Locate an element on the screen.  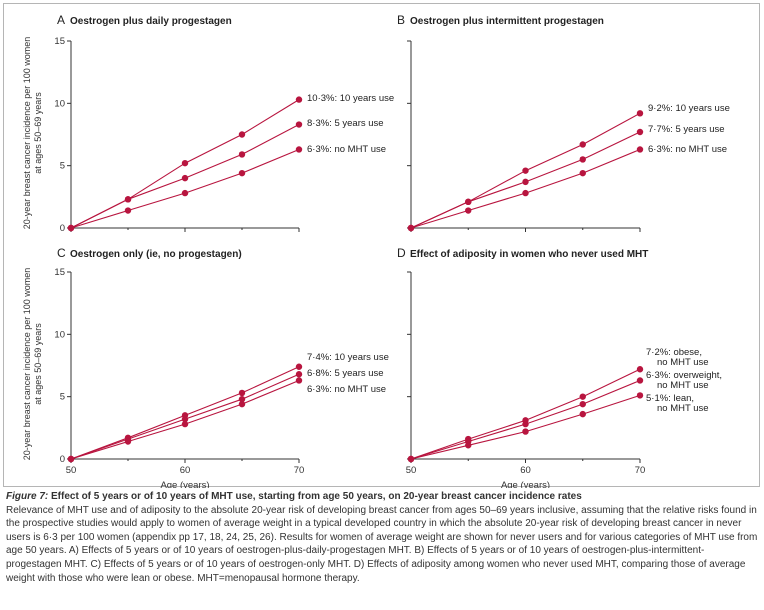
panel-title: Oestrogen only (ie, no progestagen) is located at coordinates (156, 254).